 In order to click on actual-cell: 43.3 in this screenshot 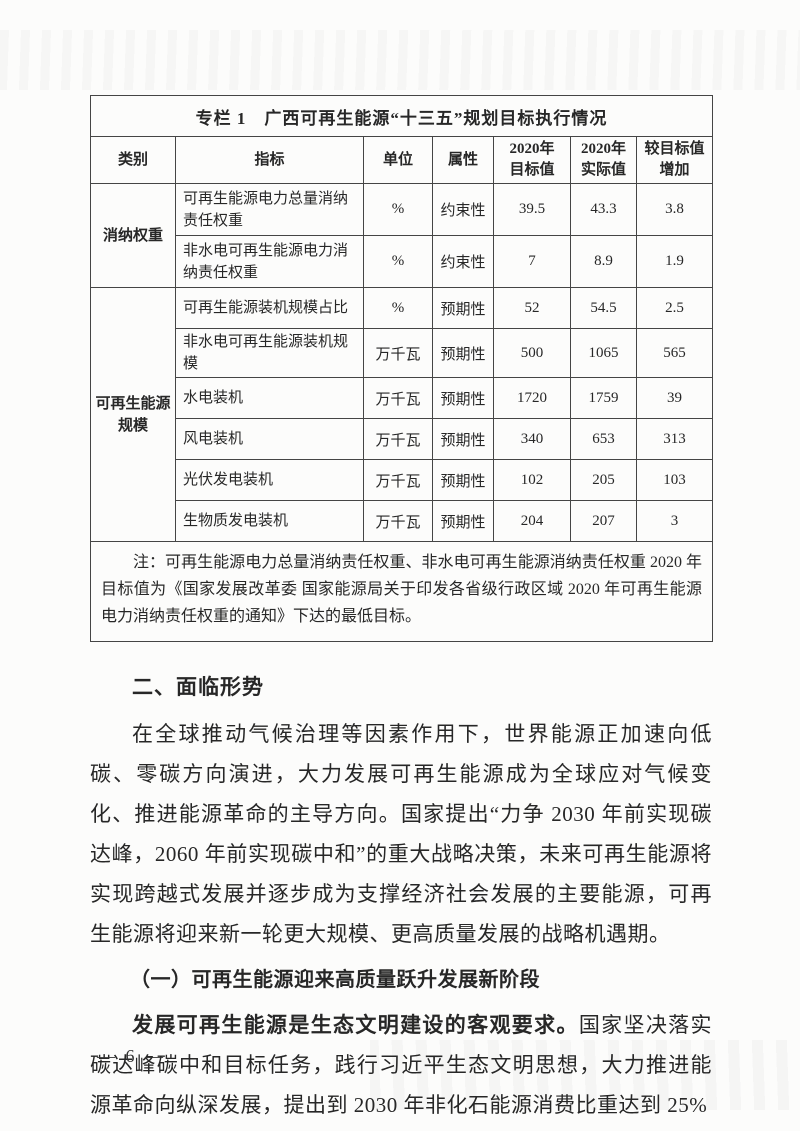, I will do `click(603, 209)`.